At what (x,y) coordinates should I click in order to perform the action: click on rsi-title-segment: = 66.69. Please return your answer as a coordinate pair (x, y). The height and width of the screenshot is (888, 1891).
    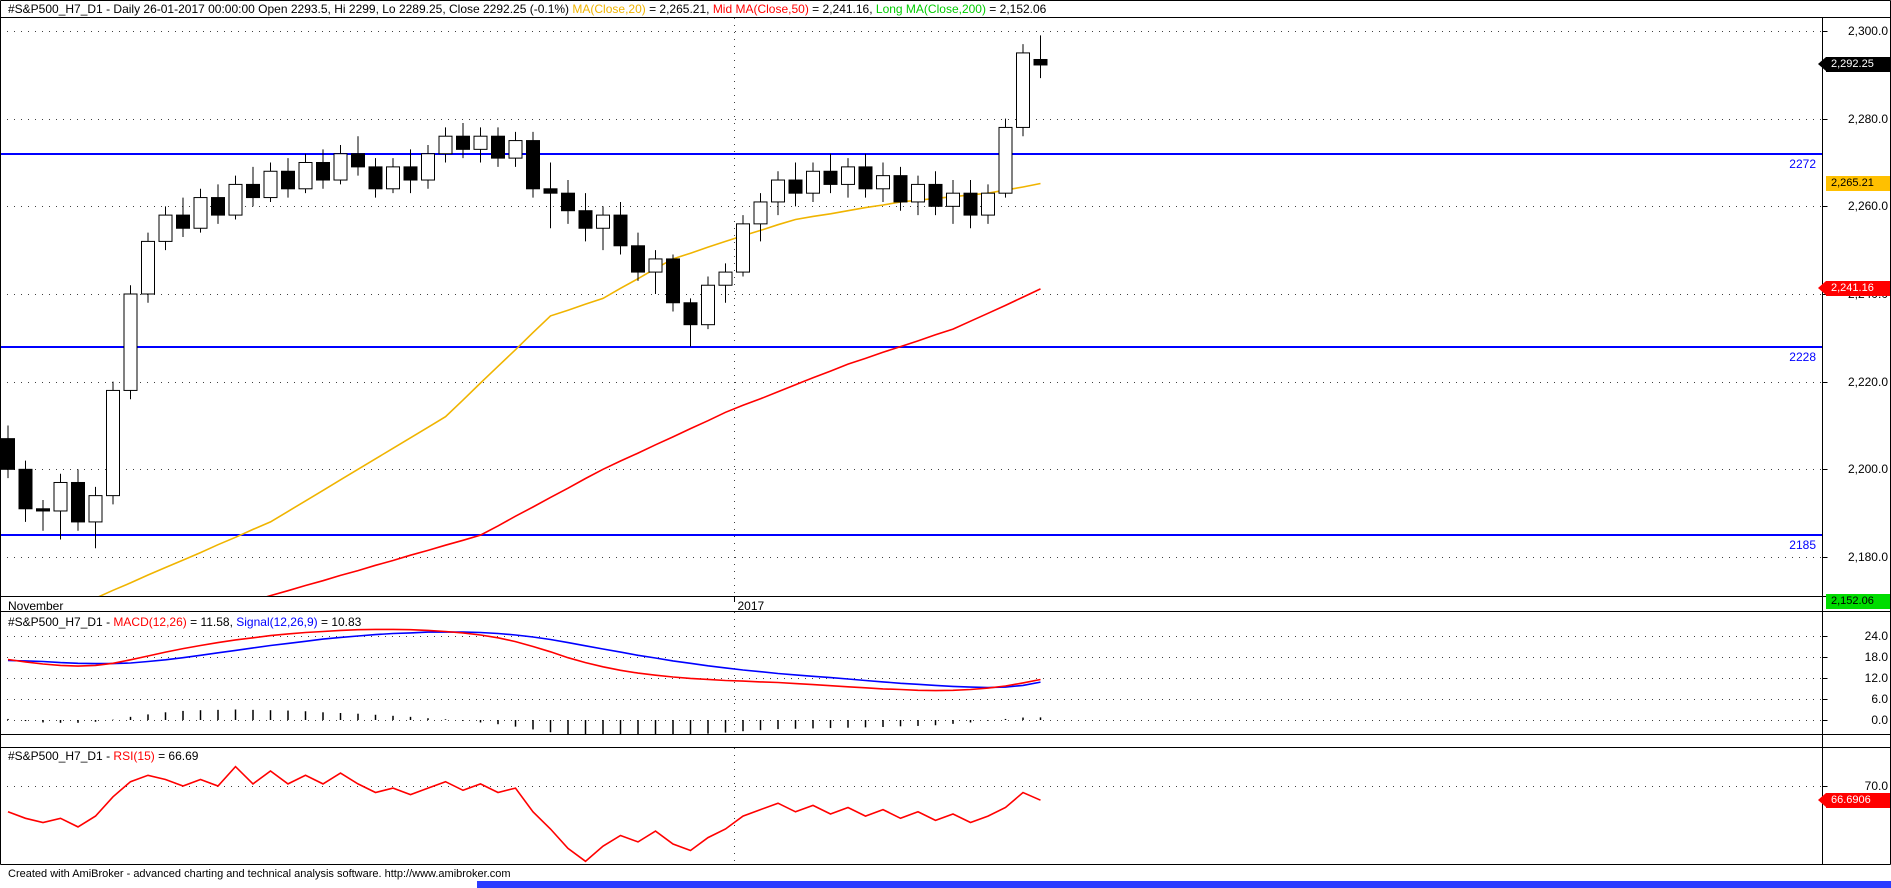
    Looking at the image, I should click on (176, 756).